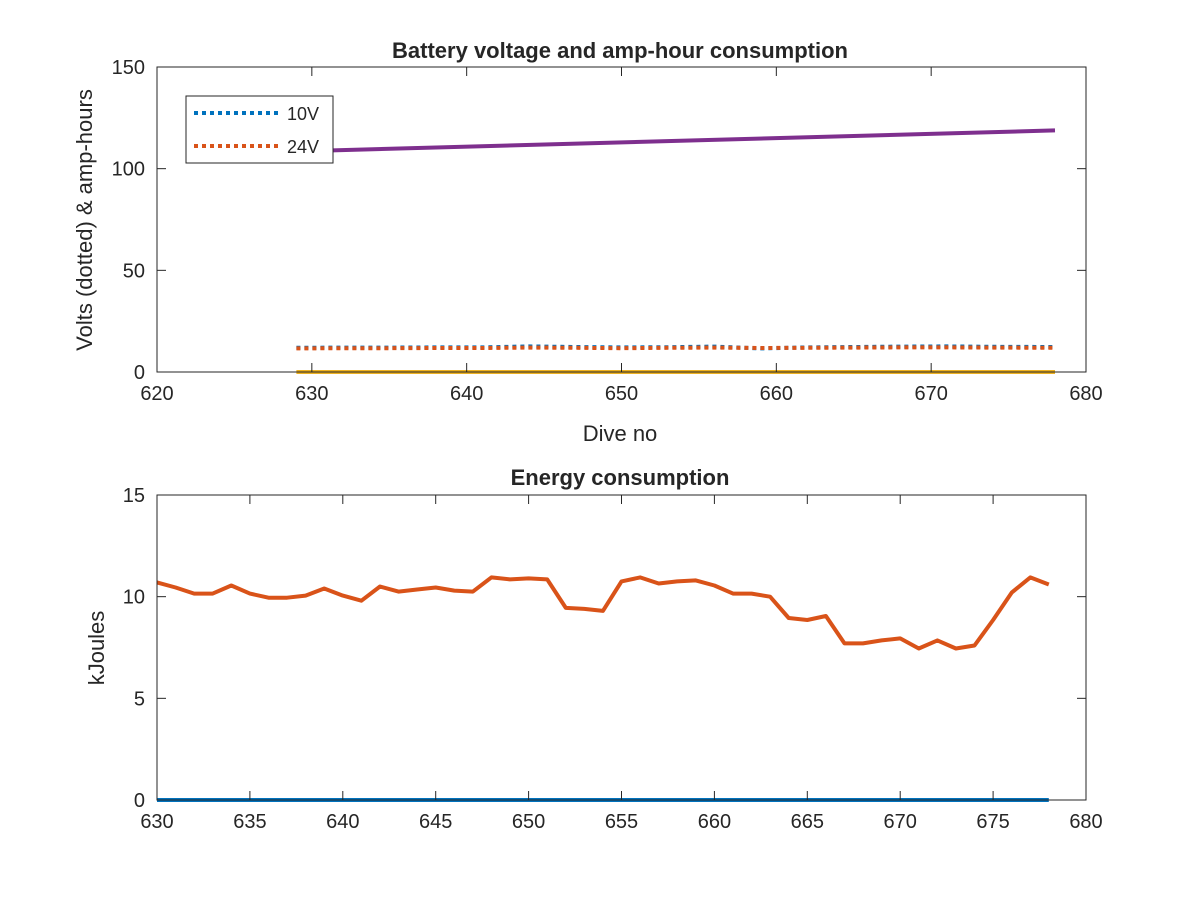 Image resolution: width=1200 pixels, height=900 pixels. I want to click on energy-chart-title: Energy consumption, so click(620, 477).